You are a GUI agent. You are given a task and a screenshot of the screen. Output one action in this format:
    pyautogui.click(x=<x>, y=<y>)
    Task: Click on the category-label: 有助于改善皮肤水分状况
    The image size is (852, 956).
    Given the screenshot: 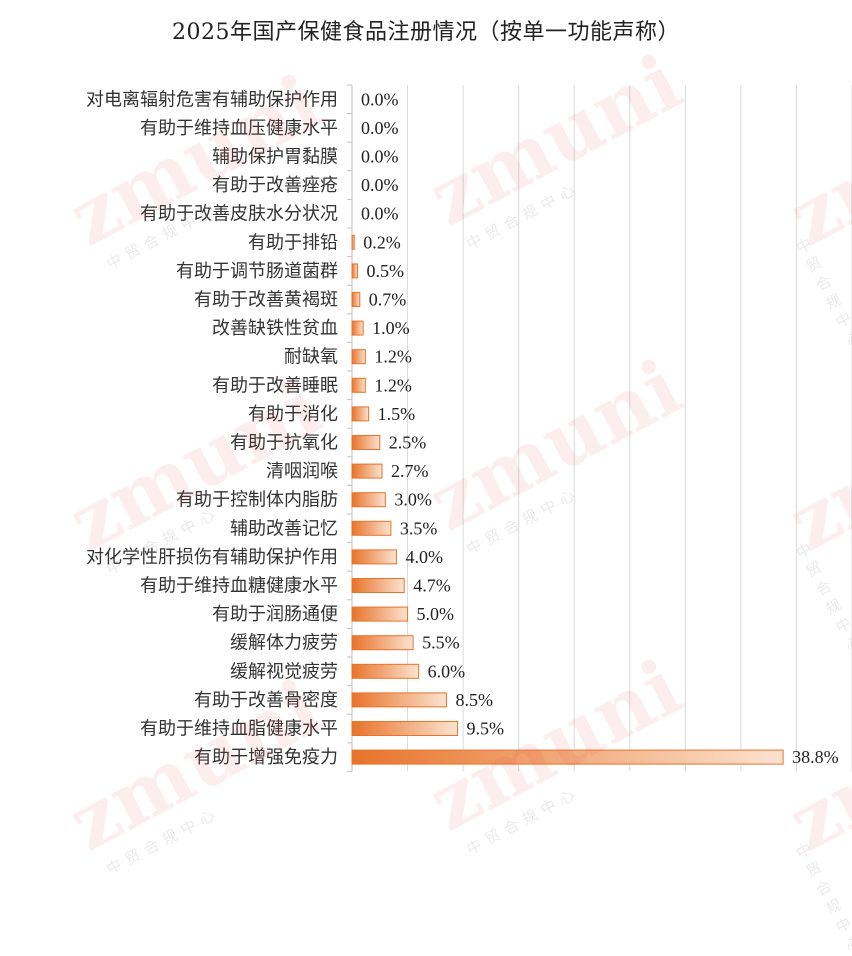 What is the action you would take?
    pyautogui.click(x=239, y=214)
    